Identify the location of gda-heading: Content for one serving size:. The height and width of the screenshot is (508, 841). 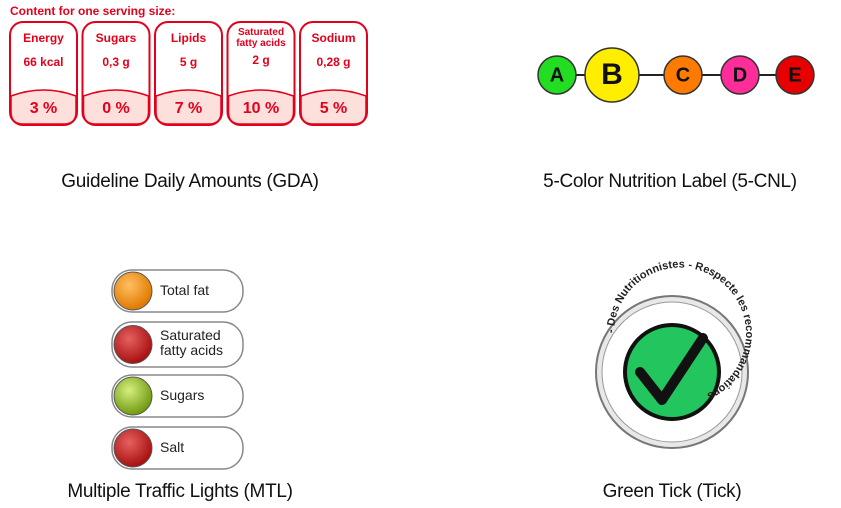
(93, 11).